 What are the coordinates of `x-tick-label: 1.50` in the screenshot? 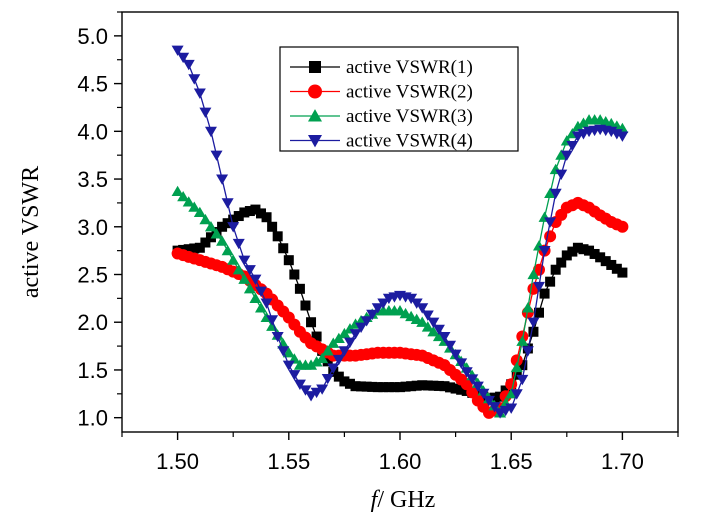 It's located at (177, 461).